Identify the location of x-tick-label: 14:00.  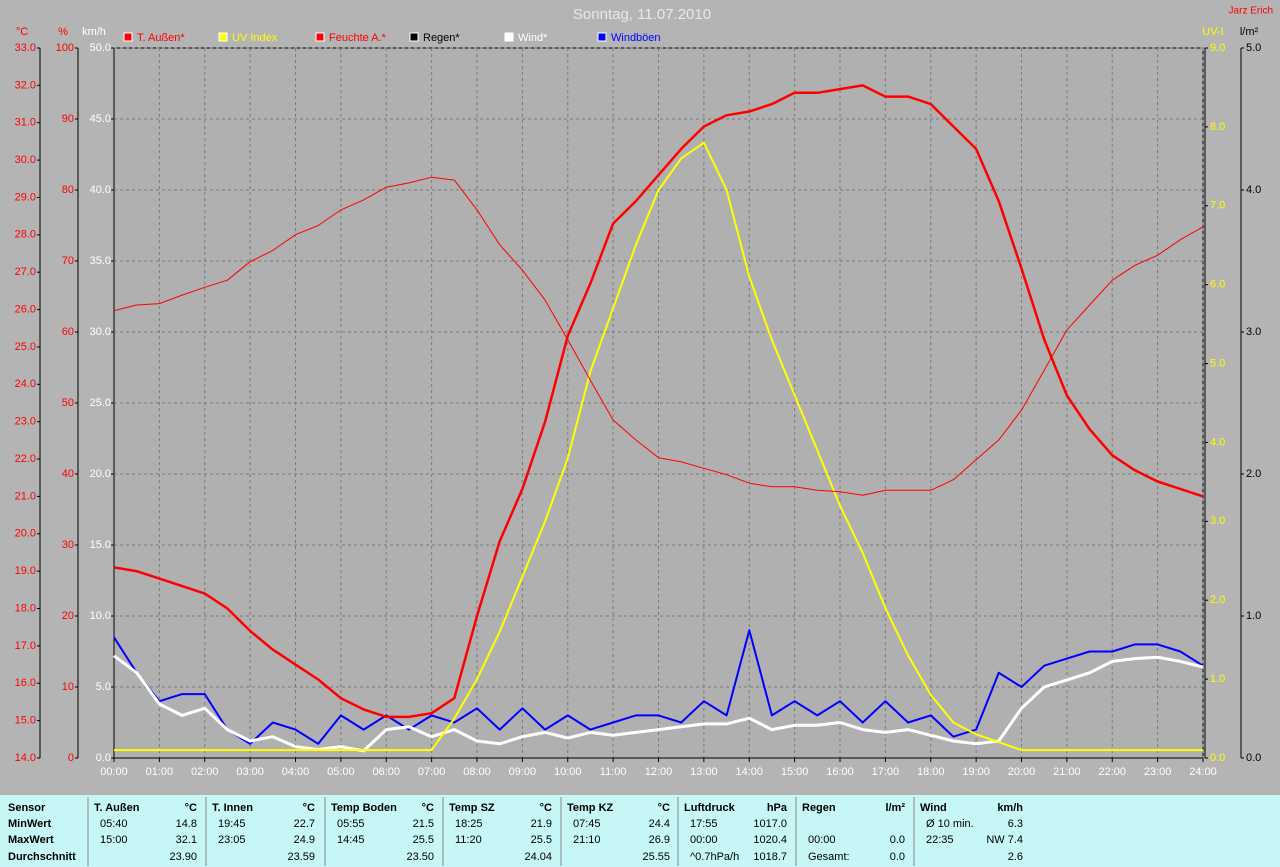
(749, 772).